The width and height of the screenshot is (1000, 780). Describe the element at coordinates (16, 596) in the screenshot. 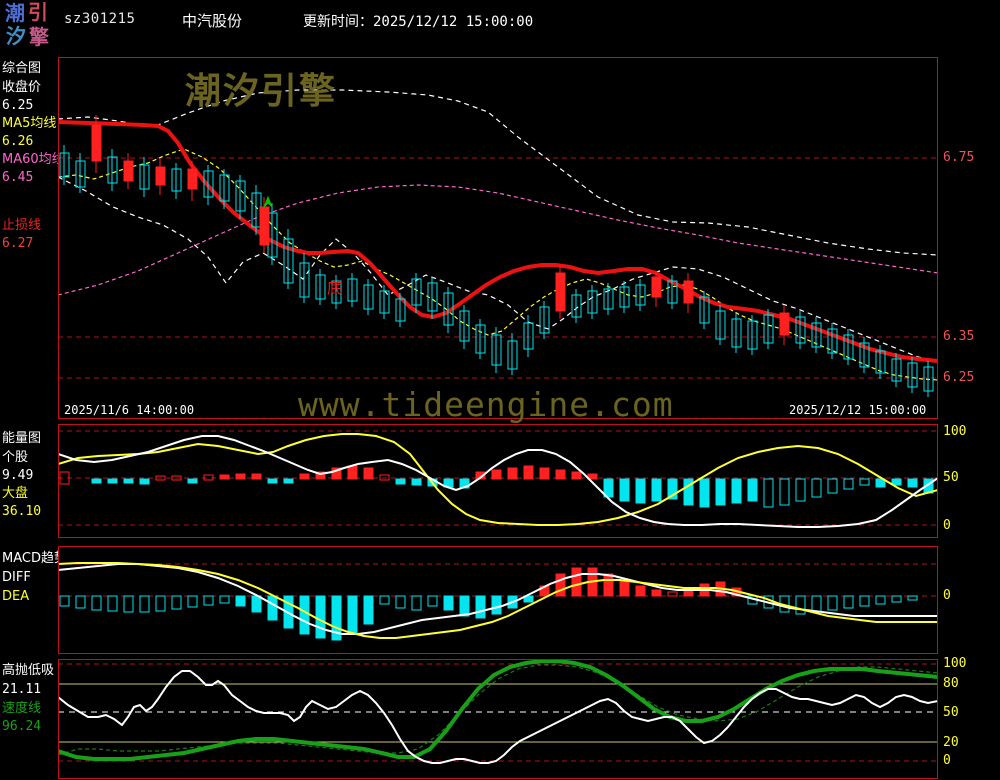

I see `macd-legend-dea-label: DEA` at that location.